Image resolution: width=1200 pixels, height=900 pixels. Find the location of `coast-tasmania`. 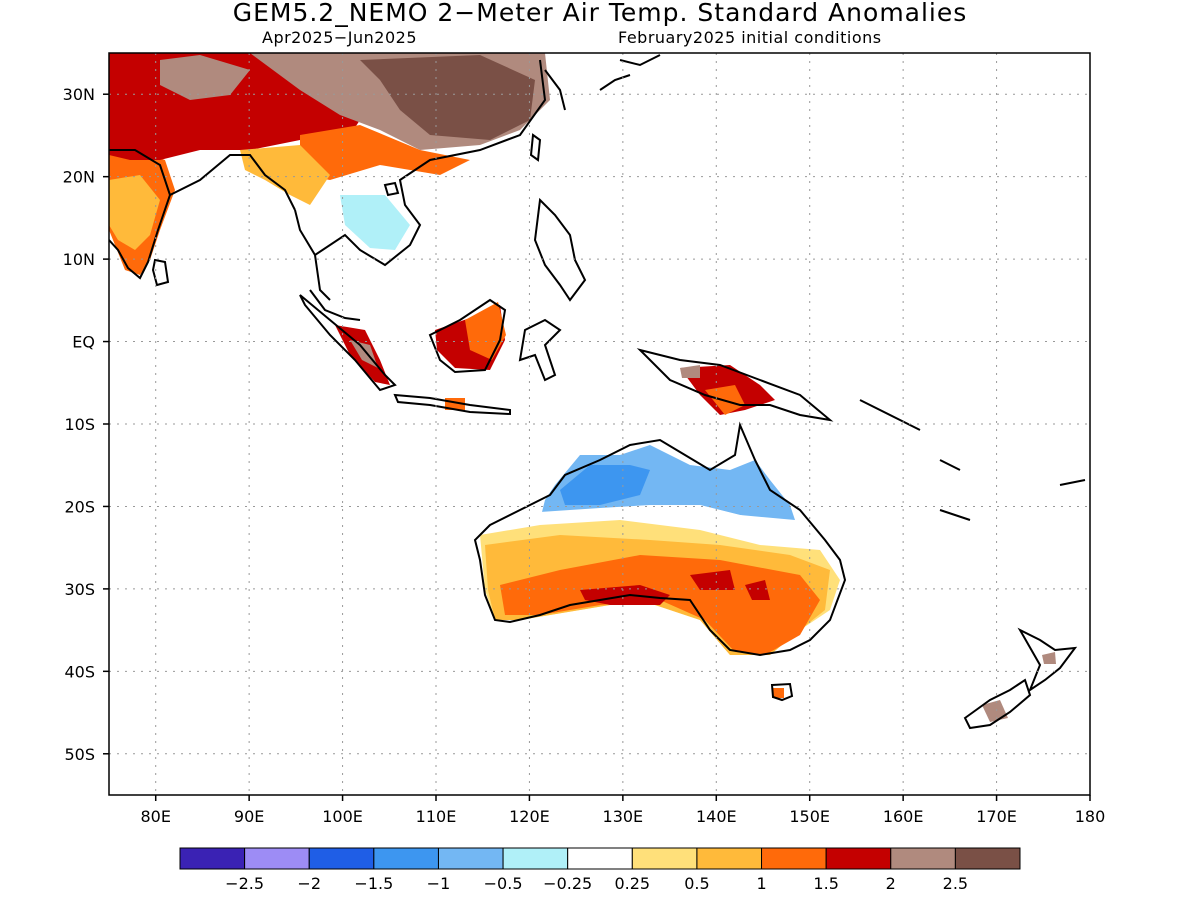

coast-tasmania is located at coordinates (782, 692).